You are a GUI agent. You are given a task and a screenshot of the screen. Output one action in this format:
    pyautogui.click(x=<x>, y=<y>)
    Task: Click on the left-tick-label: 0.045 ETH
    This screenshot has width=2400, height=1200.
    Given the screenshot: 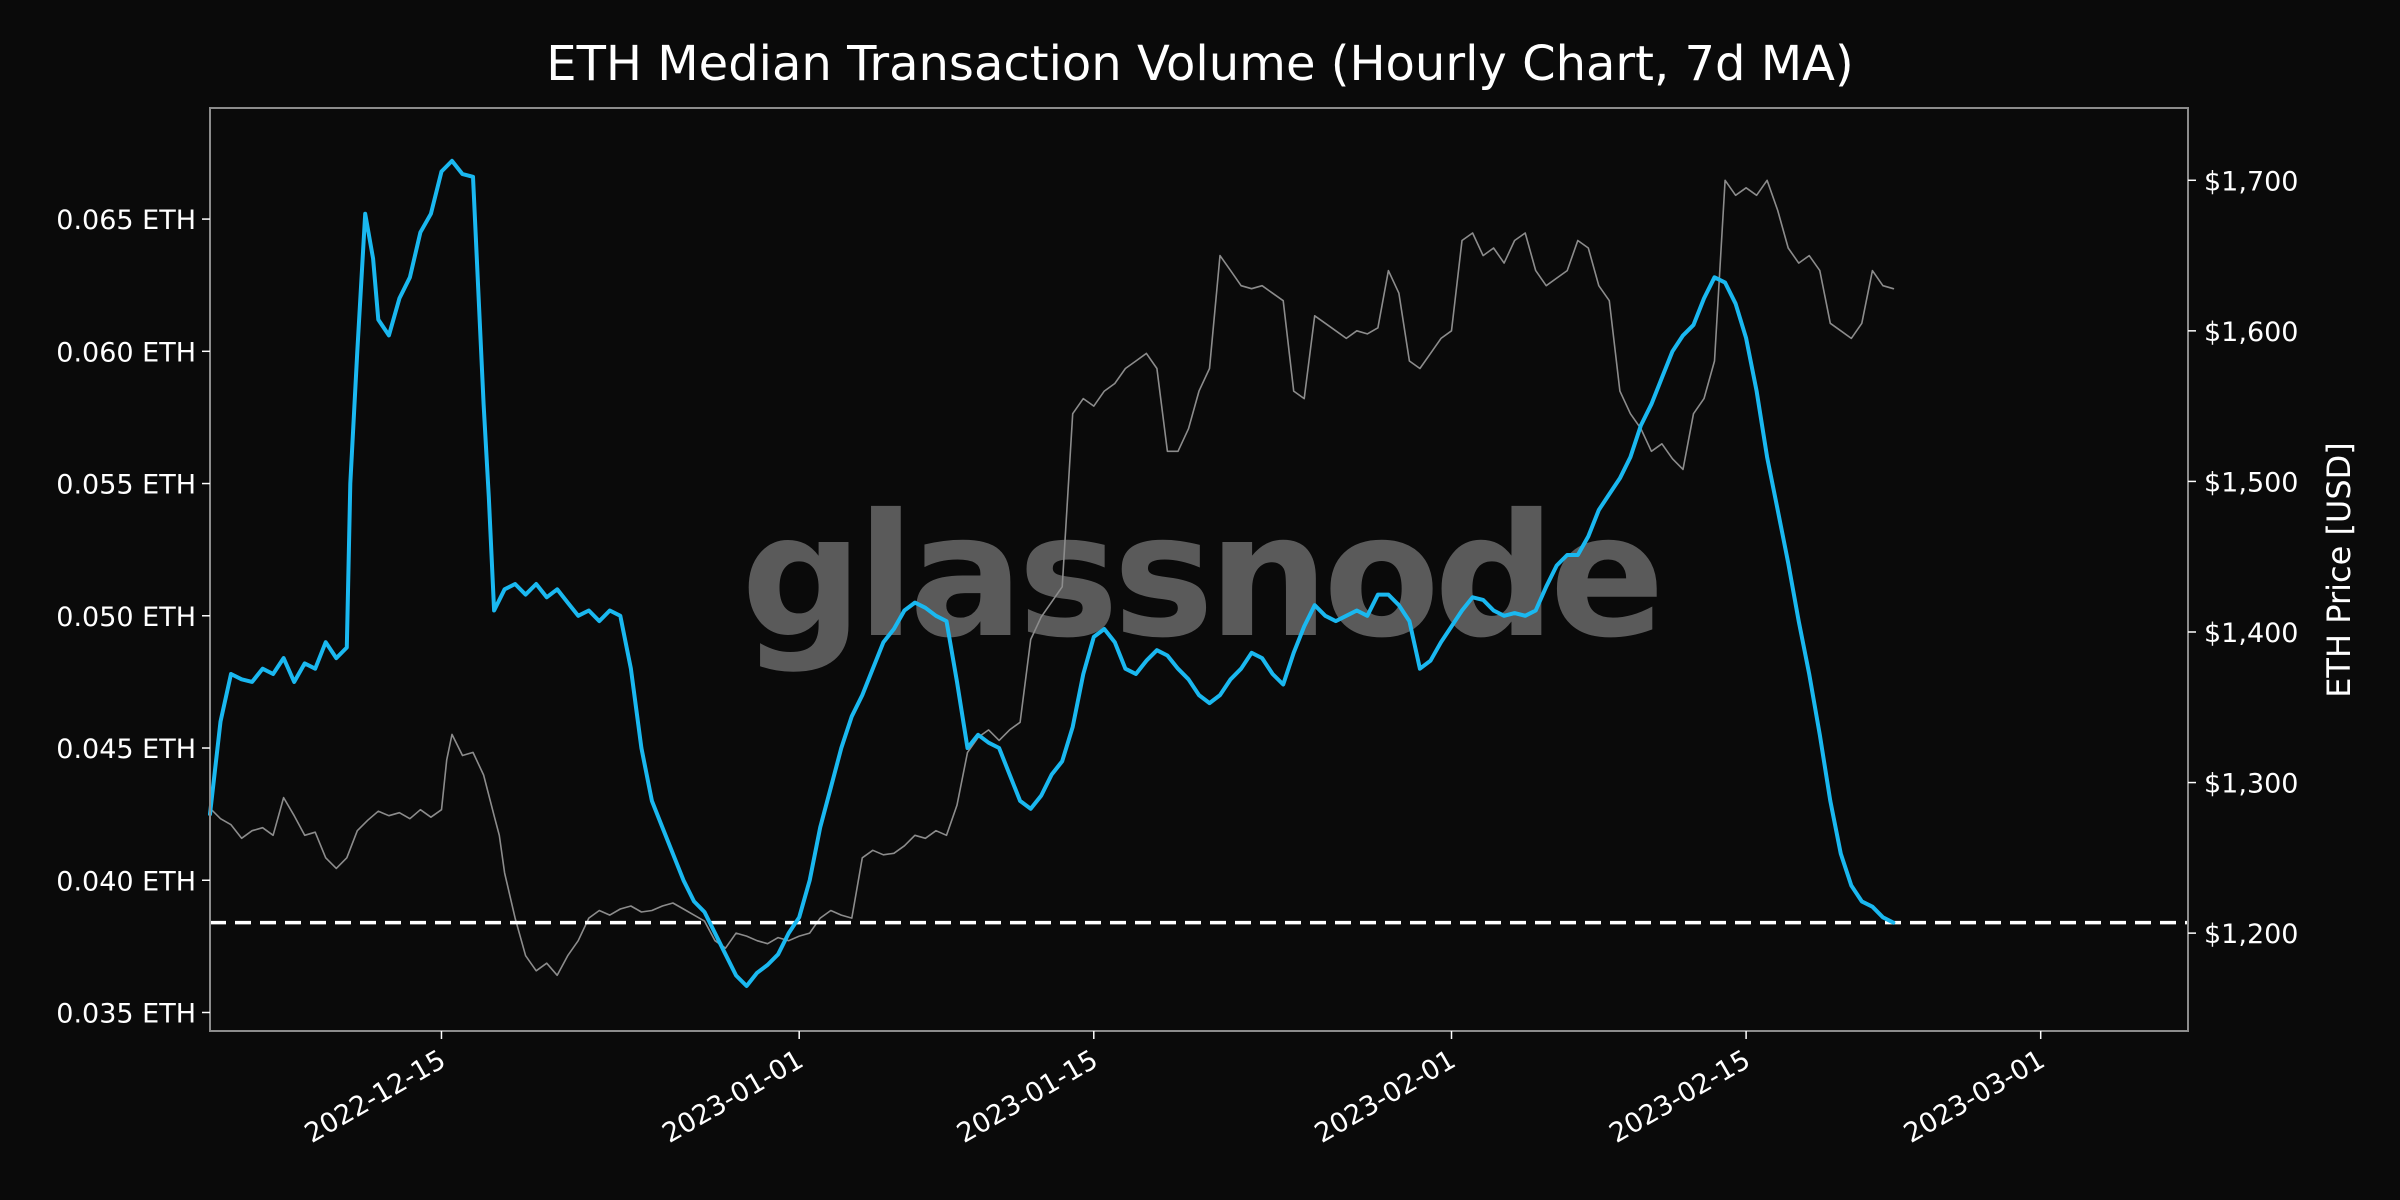 What is the action you would take?
    pyautogui.click(x=126, y=749)
    